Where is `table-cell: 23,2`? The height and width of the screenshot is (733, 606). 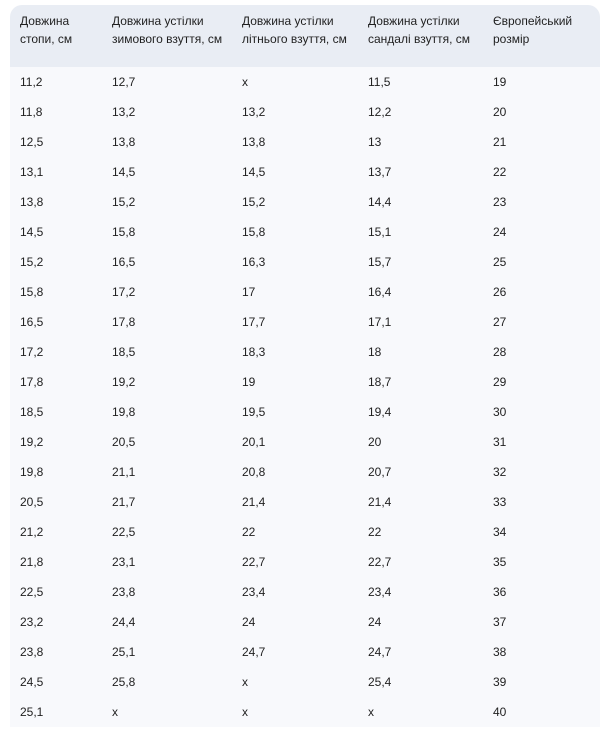 table-cell: 23,2 is located at coordinates (56, 622).